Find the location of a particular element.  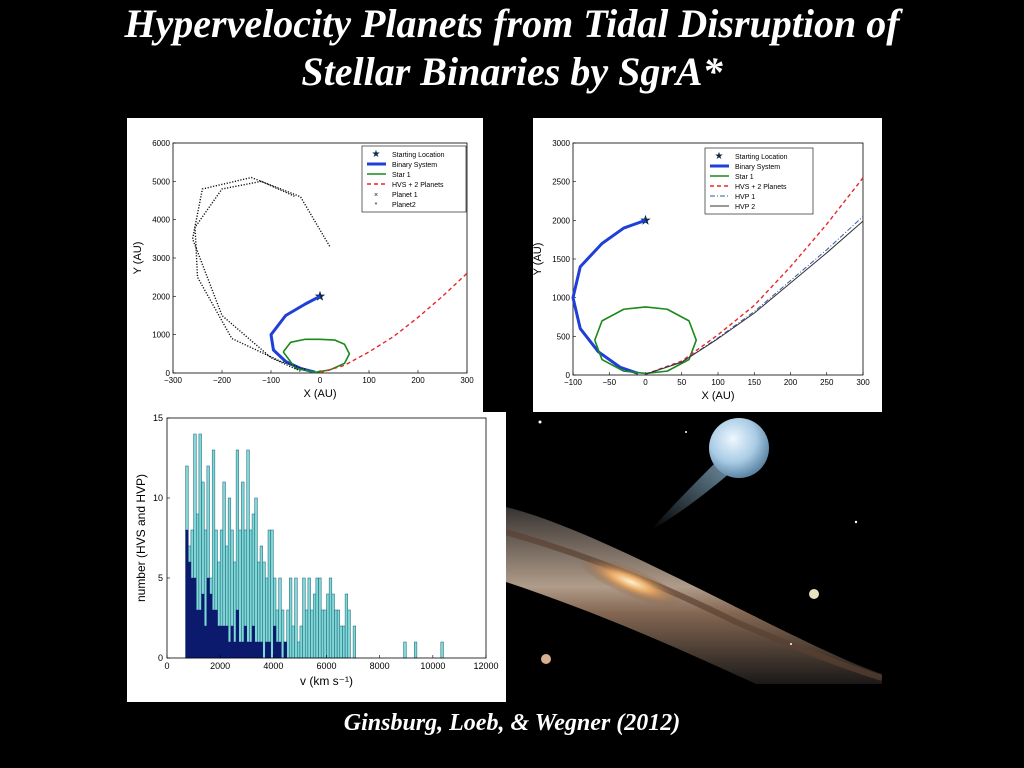

galaxy-illustration is located at coordinates (694, 548).